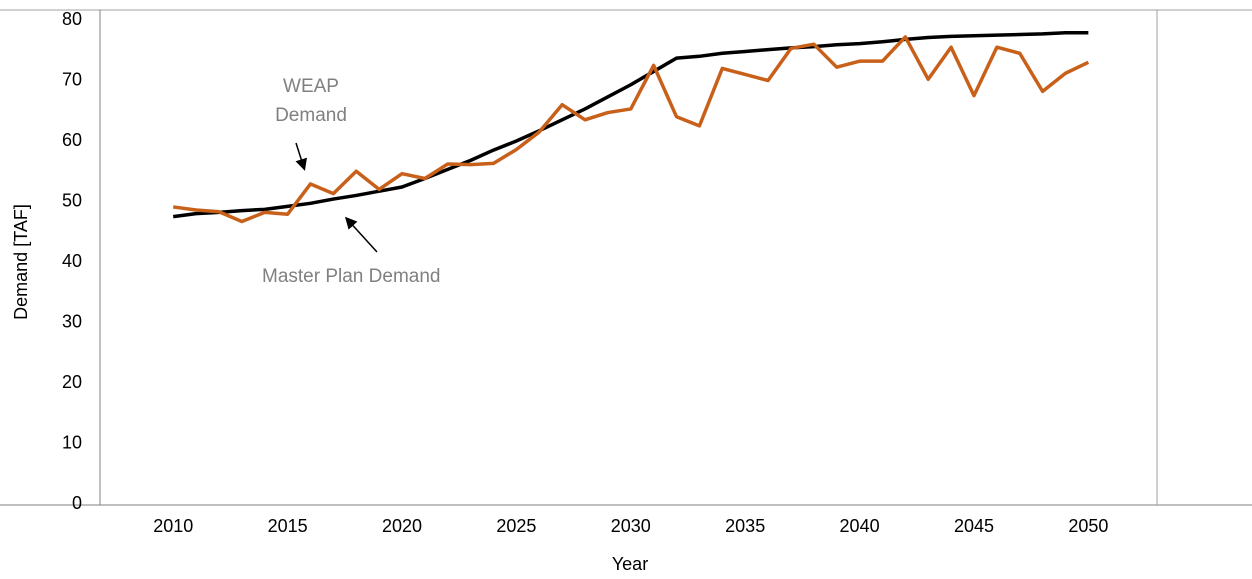 This screenshot has width=1252, height=579. Describe the element at coordinates (860, 526) in the screenshot. I see `x-tick-label: 2040` at that location.